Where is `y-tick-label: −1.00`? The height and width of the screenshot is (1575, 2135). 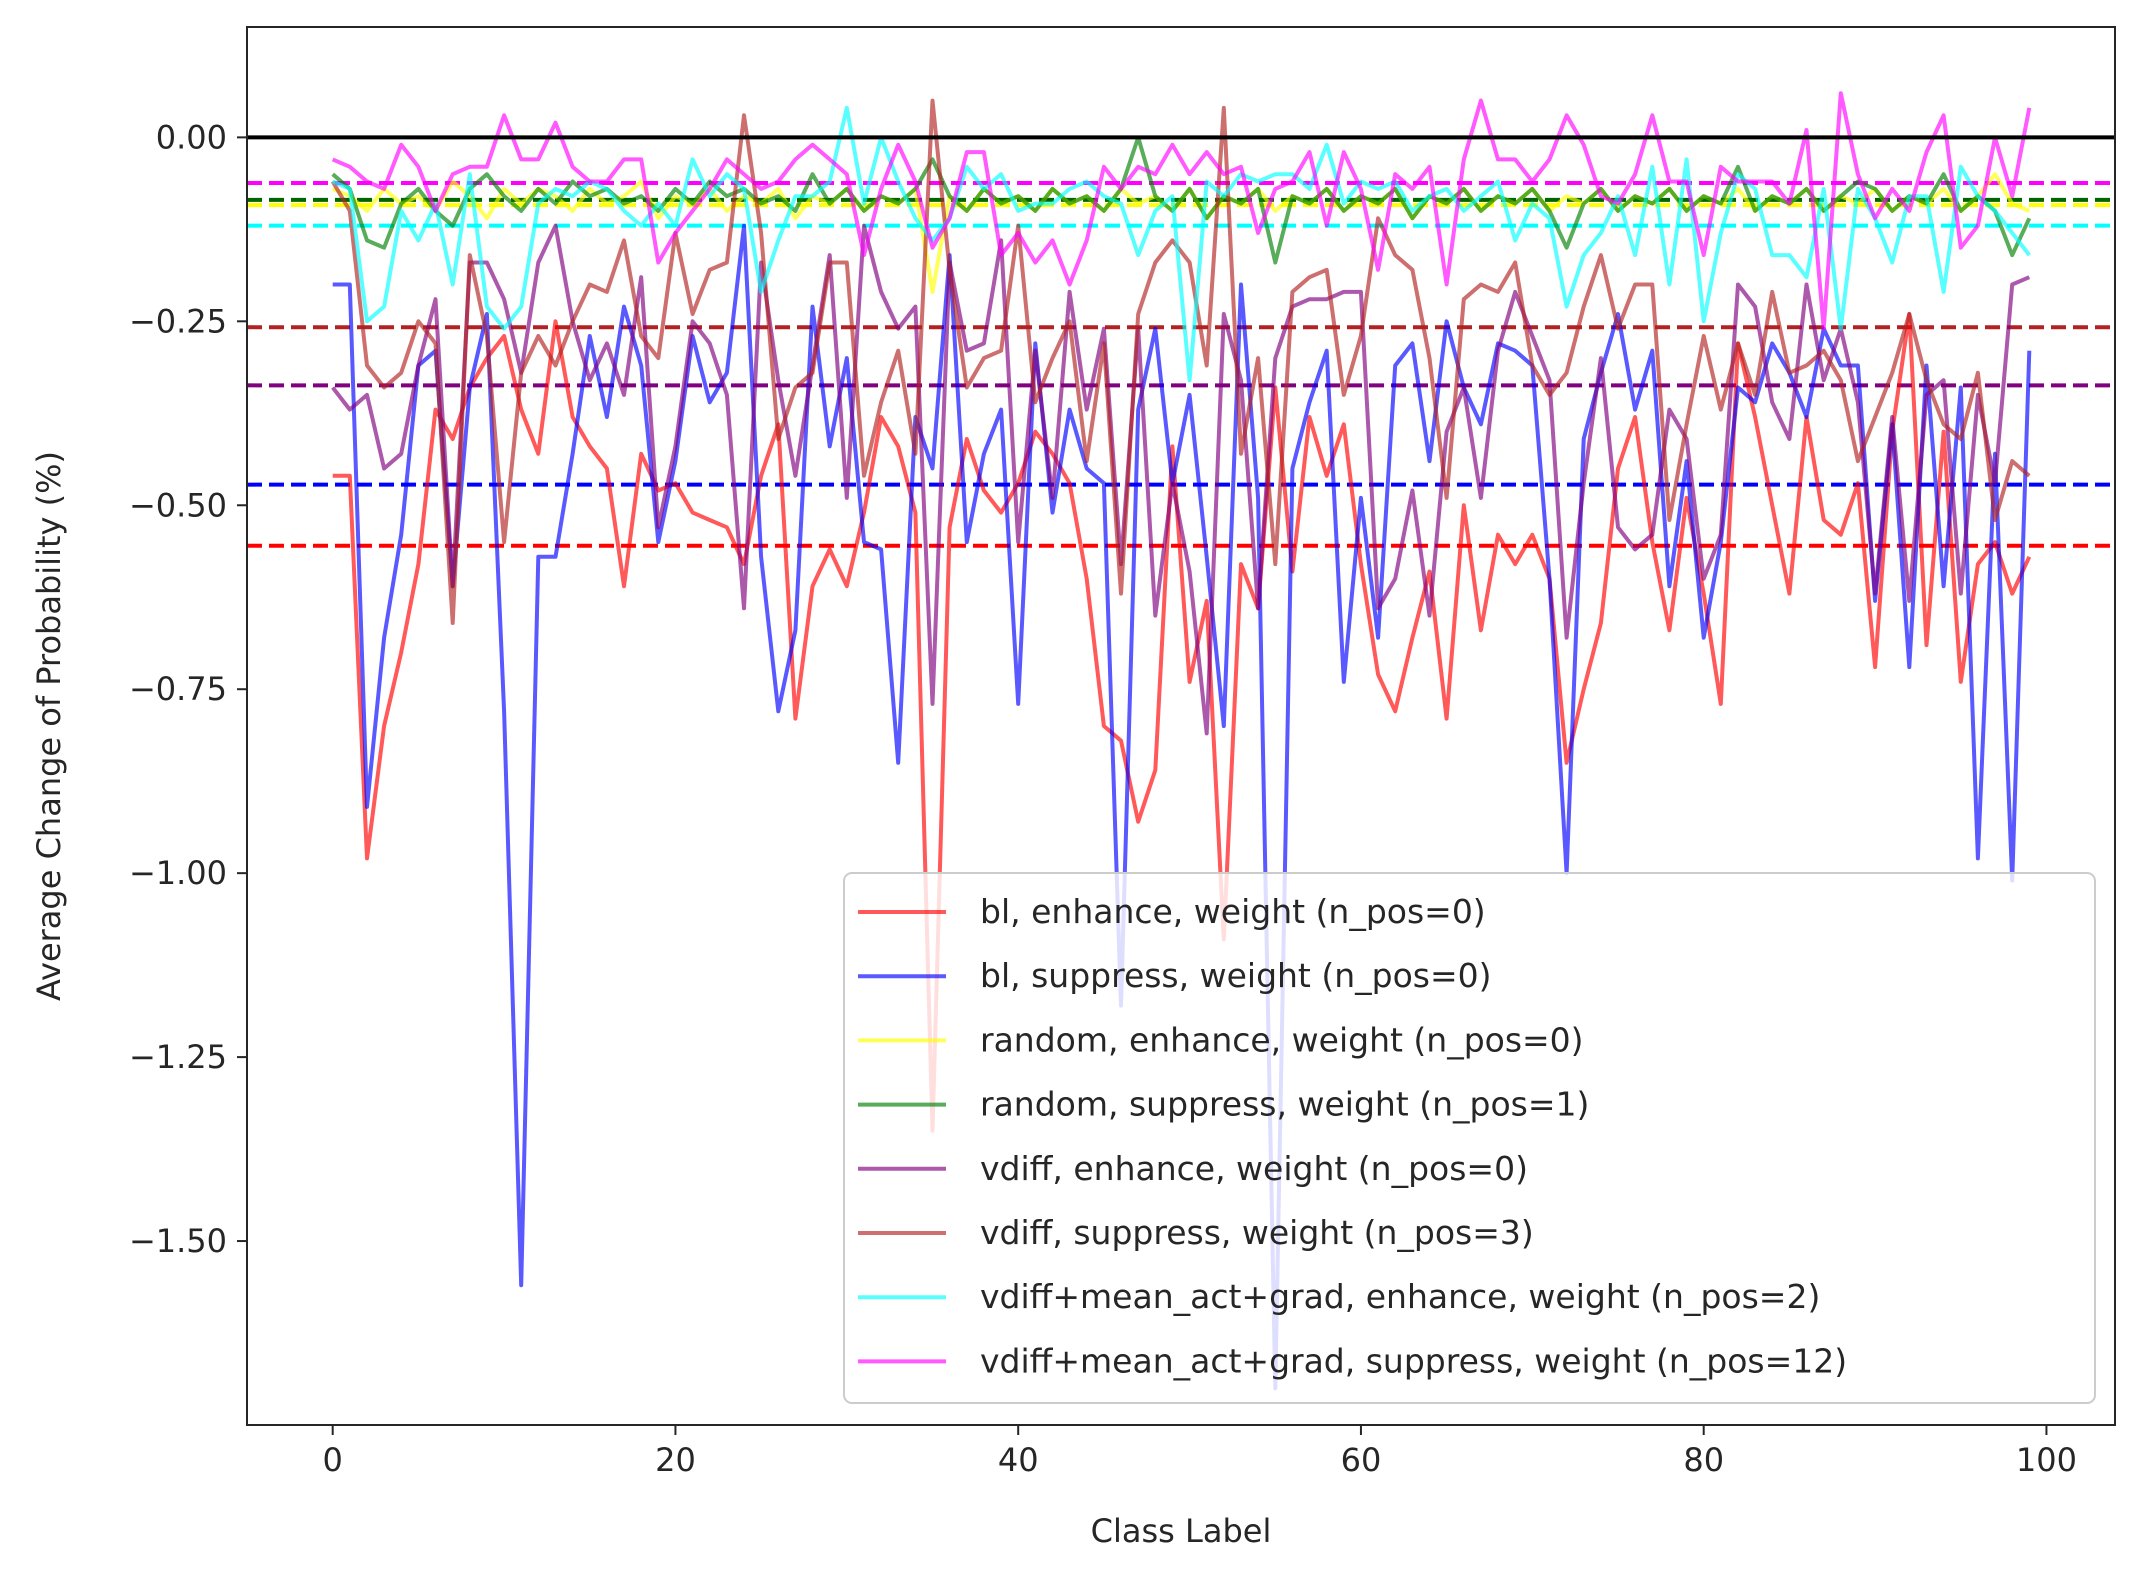 y-tick-label: −1.00 is located at coordinates (178, 873).